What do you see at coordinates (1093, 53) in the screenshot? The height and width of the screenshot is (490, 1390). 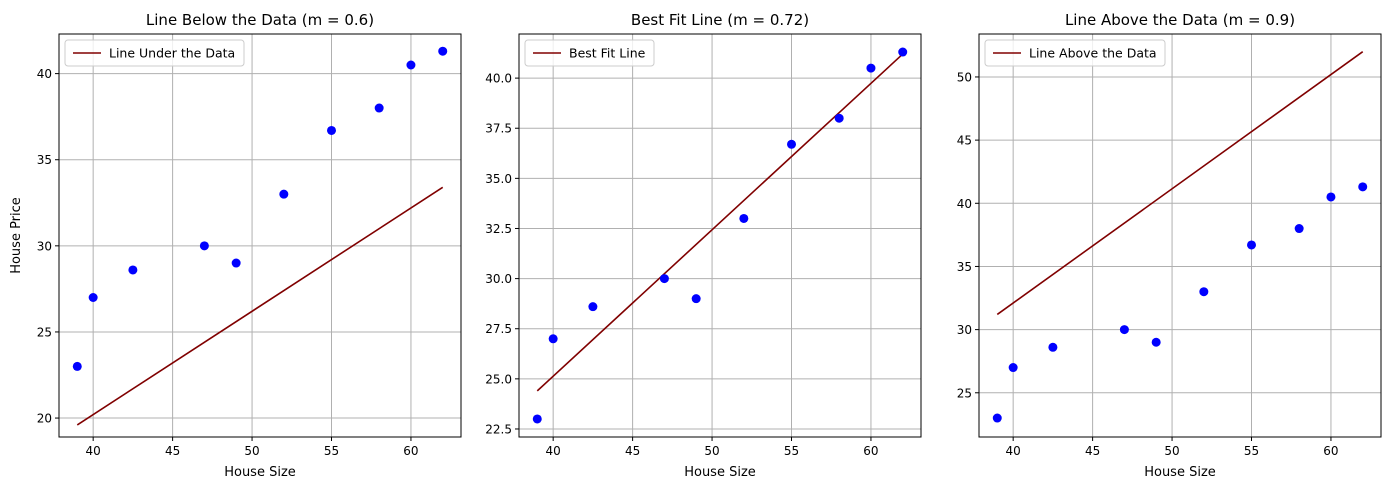 I see `legend-label: Line Above the Data` at bounding box center [1093, 53].